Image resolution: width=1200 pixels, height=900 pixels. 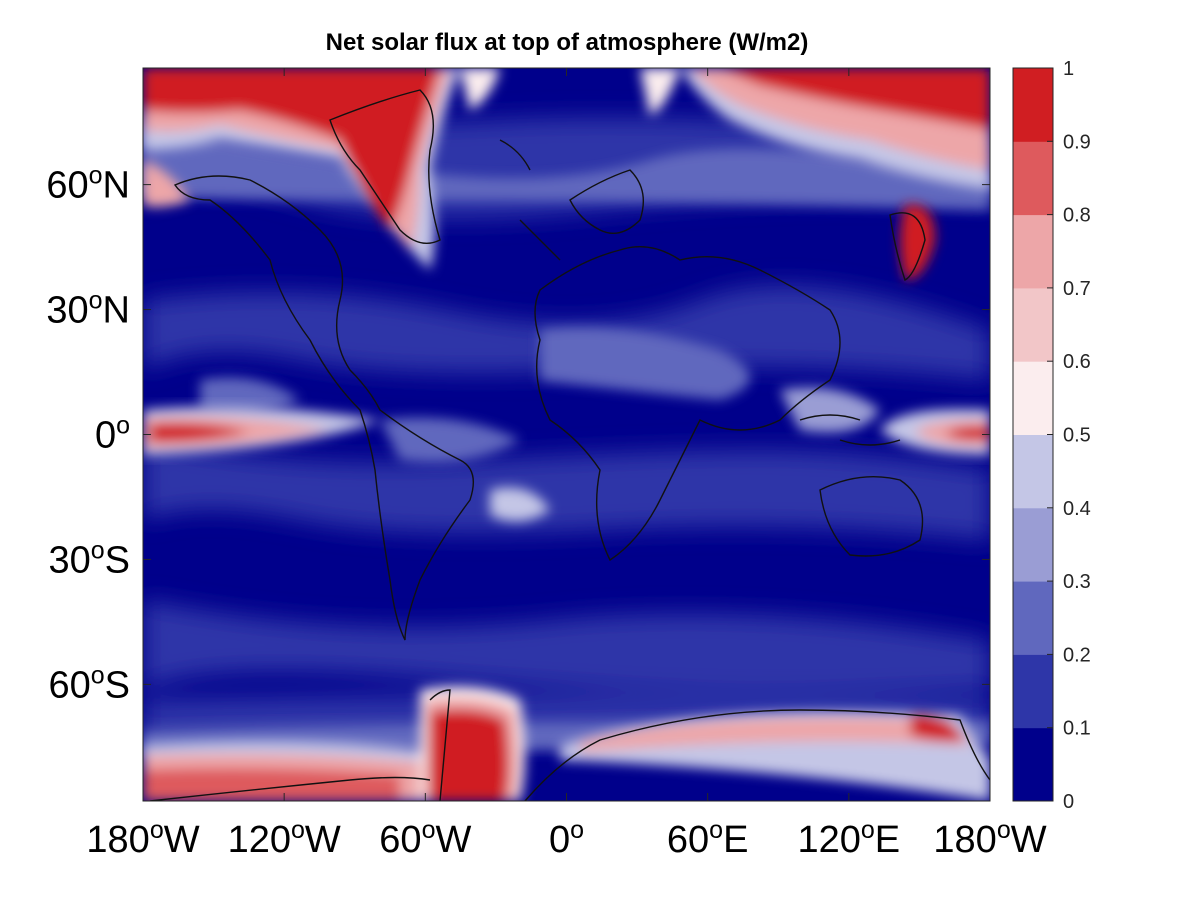 I want to click on lat-tick-label-0: 60oN, so click(x=88, y=184).